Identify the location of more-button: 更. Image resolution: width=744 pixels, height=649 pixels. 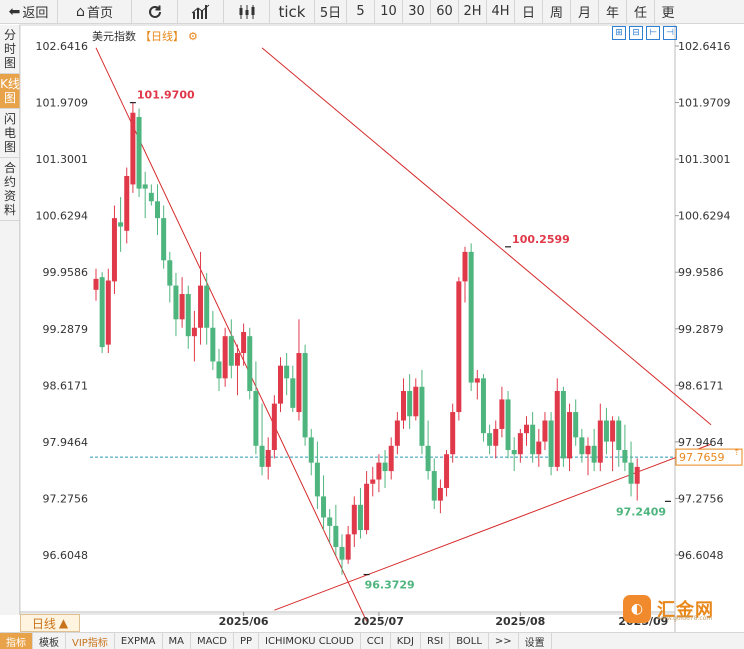
(668, 11).